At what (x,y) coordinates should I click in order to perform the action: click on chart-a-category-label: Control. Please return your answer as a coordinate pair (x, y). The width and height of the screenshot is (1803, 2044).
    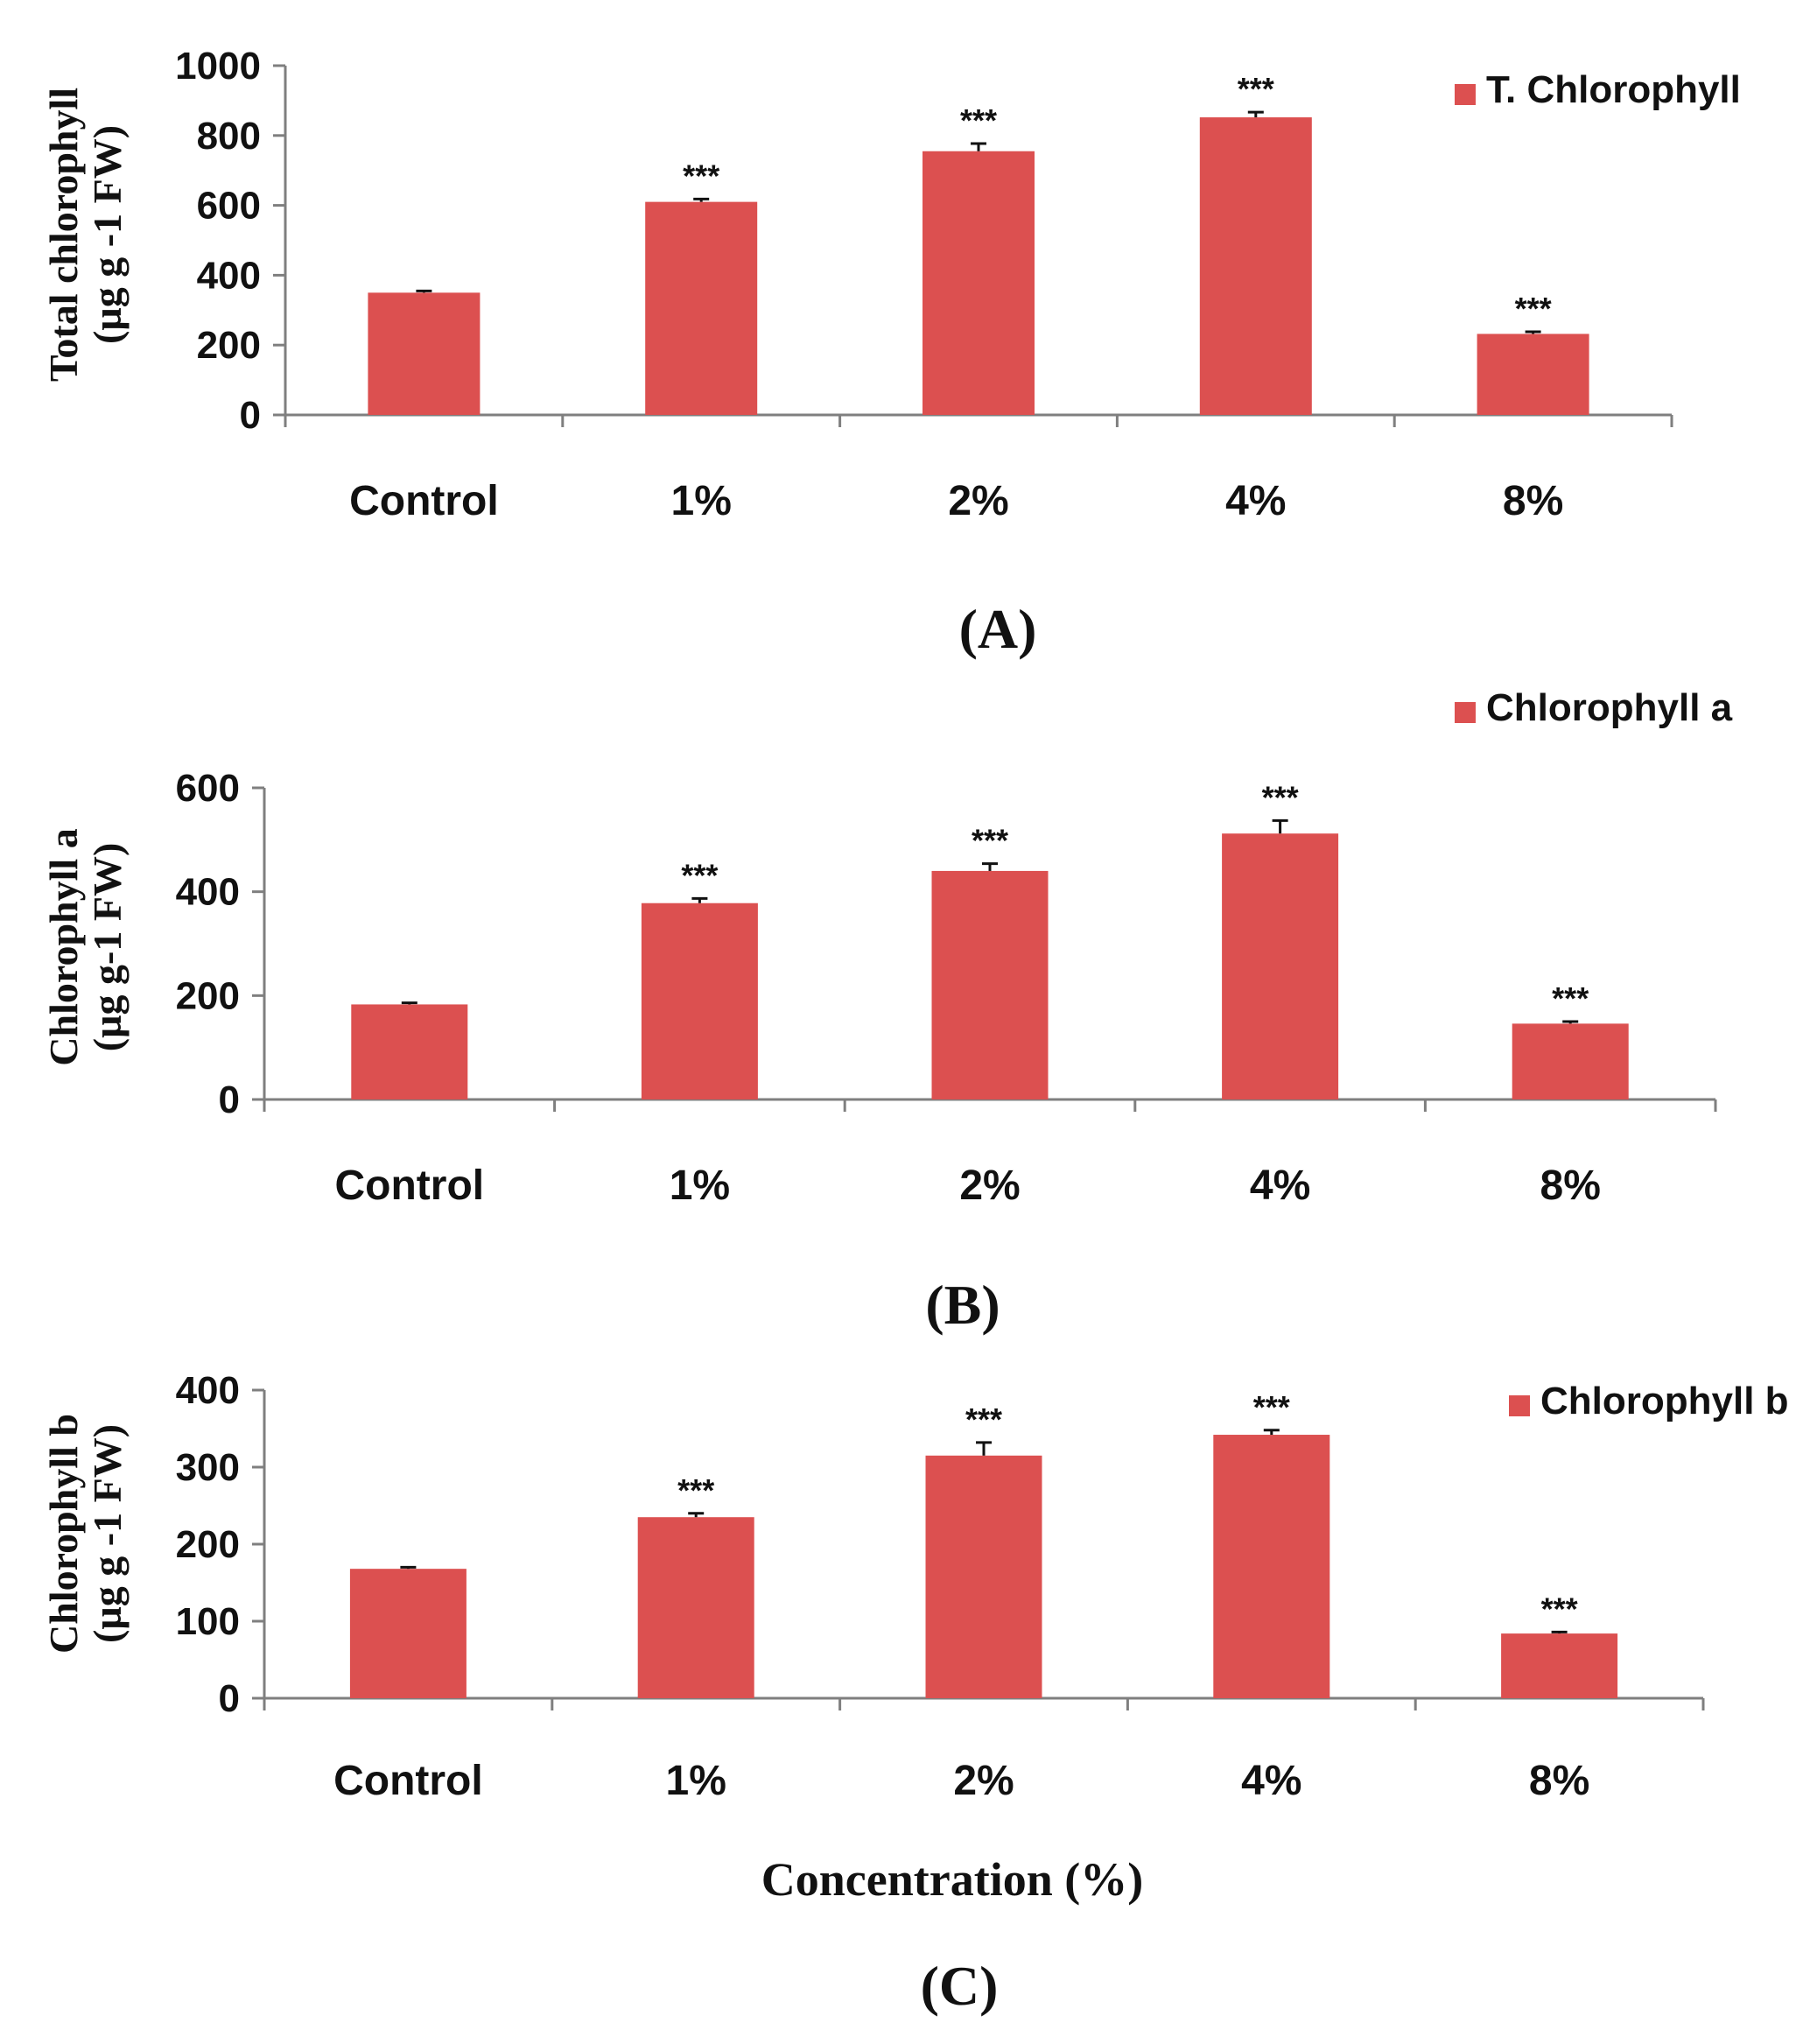
    Looking at the image, I should click on (424, 501).